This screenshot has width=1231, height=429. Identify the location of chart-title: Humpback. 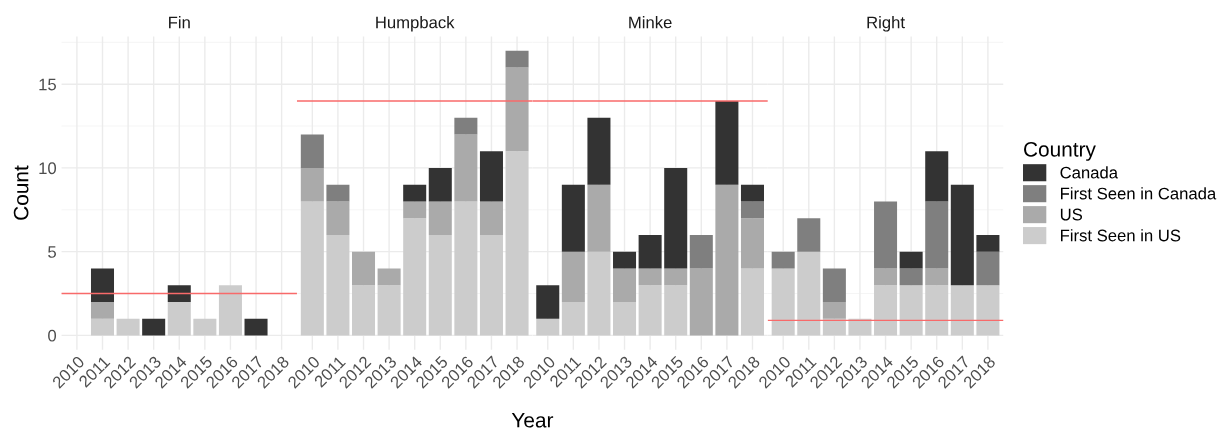
(415, 24).